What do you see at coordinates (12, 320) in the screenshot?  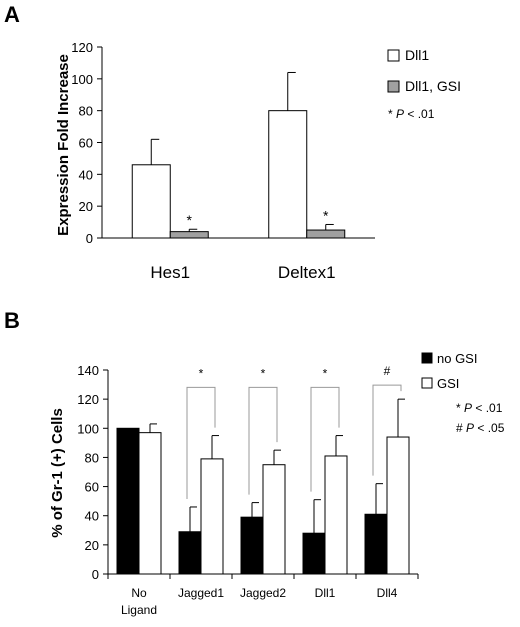 I see `panel-b-letter: B` at bounding box center [12, 320].